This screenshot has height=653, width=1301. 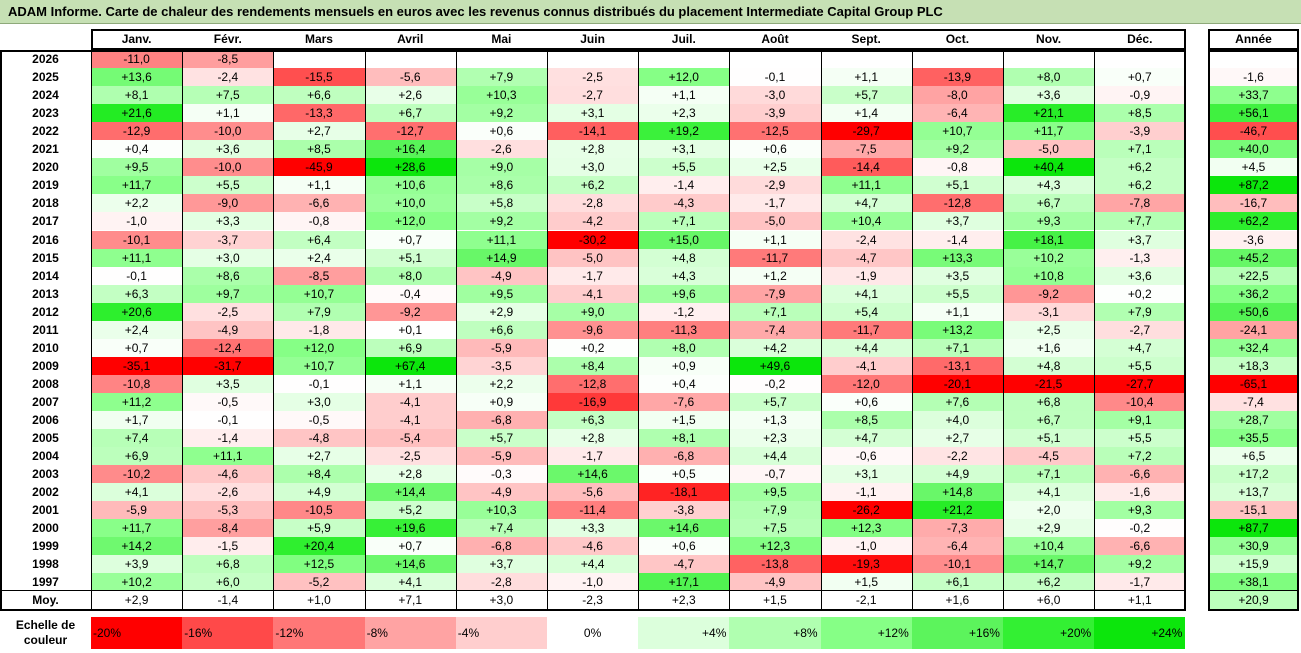 What do you see at coordinates (1049, 365) in the screenshot?
I see `heatmap-cell: +4,8` at bounding box center [1049, 365].